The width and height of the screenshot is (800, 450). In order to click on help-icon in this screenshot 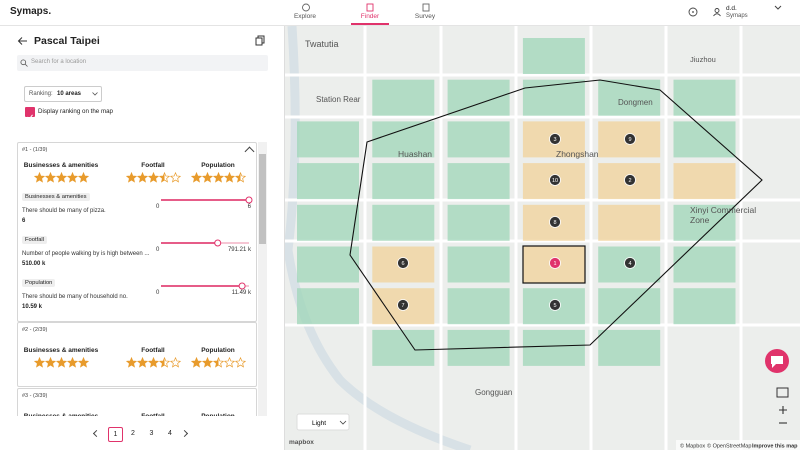, I will do `click(693, 12)`.